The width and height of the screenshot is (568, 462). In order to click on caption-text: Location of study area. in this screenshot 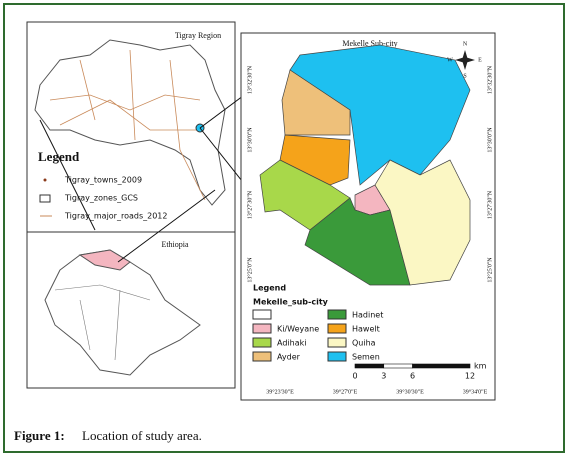, I will do `click(142, 435)`.